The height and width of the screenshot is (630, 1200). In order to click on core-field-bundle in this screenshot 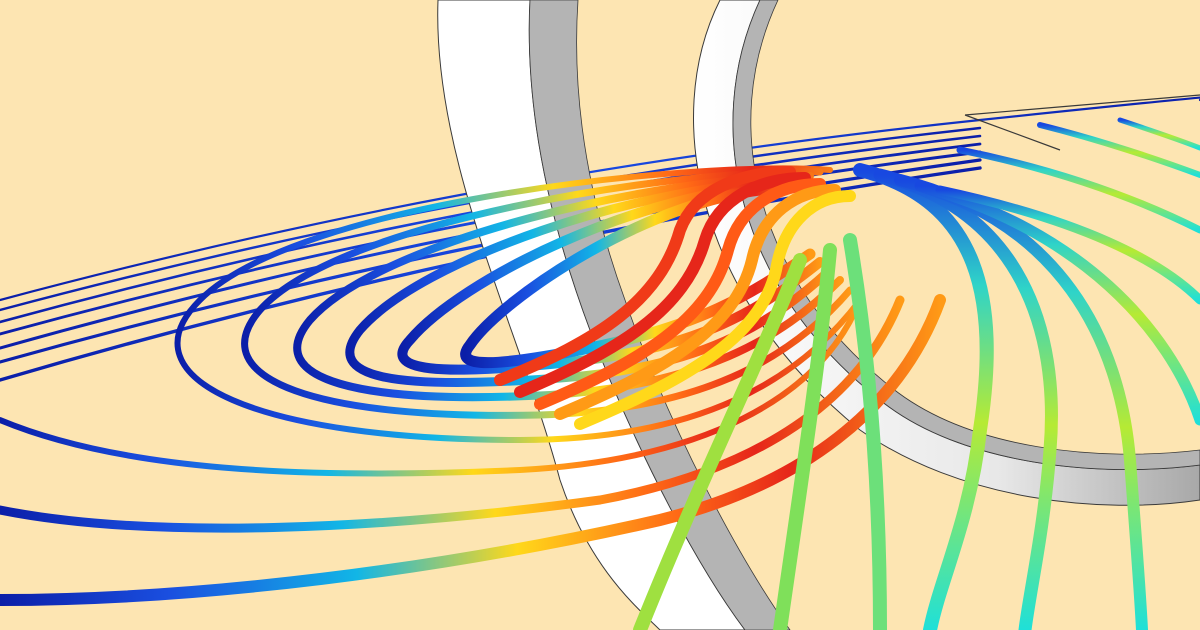, I will do `click(675, 298)`.